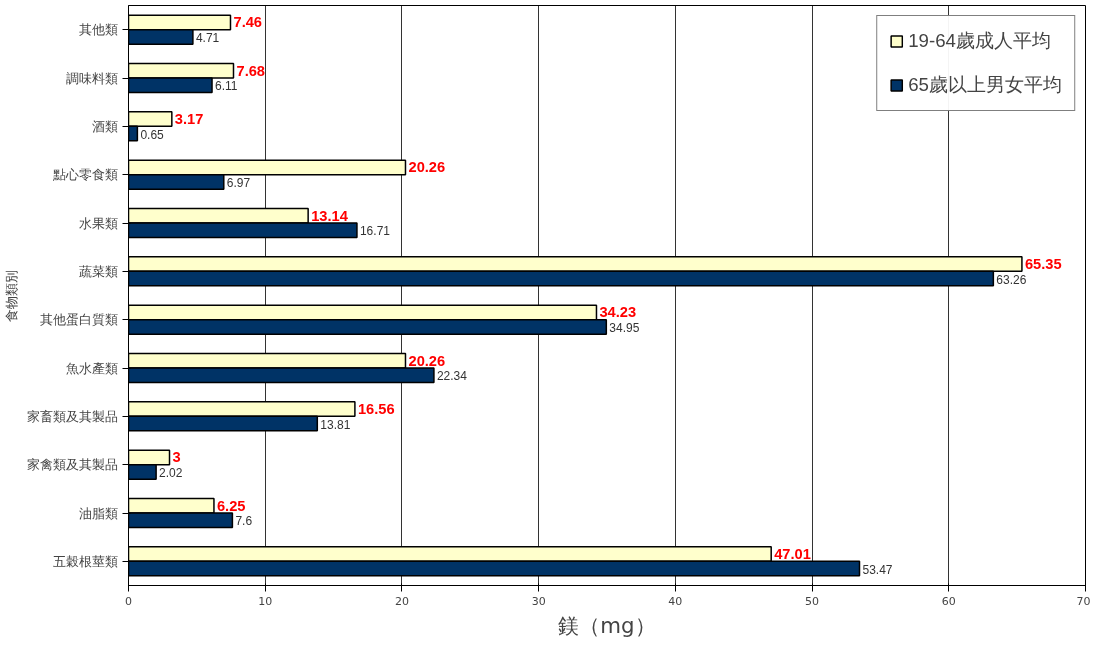 This screenshot has width=1099, height=646. I want to click on y-tick-label: 魚水產類, so click(91, 368).